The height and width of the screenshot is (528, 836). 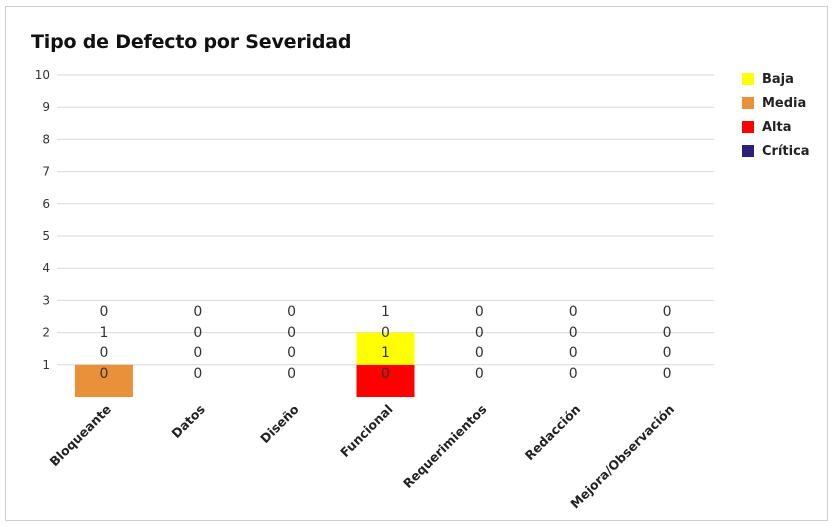 What do you see at coordinates (46, 365) in the screenshot?
I see `y-tick-label: 1` at bounding box center [46, 365].